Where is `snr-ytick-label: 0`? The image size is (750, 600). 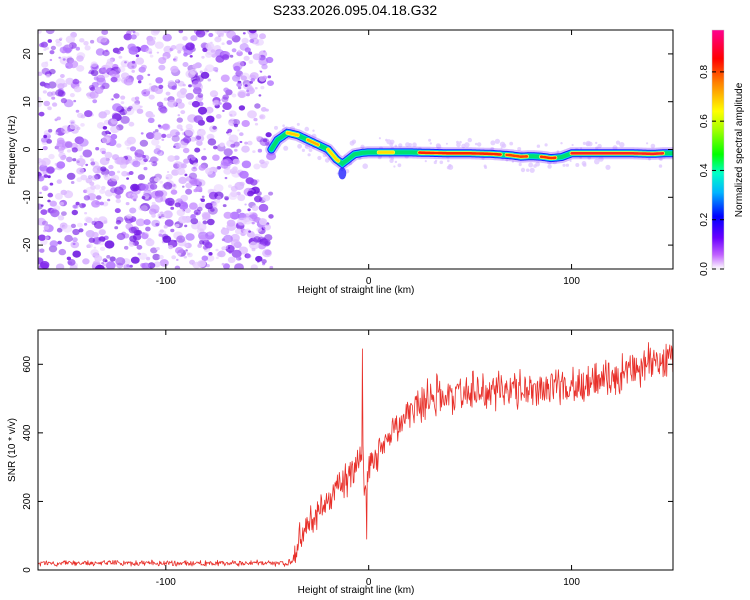
snr-ytick-label: 0 is located at coordinates (27, 570).